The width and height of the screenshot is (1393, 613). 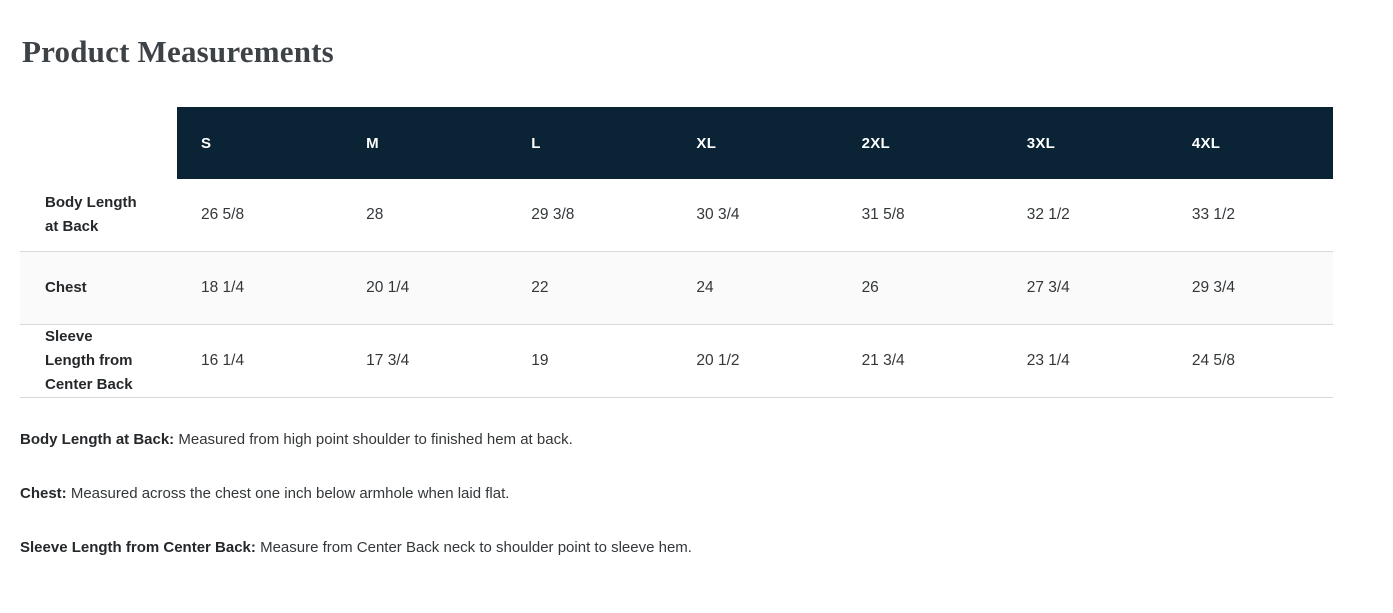 What do you see at coordinates (223, 287) in the screenshot?
I see `measurement-value: 18 1/4` at bounding box center [223, 287].